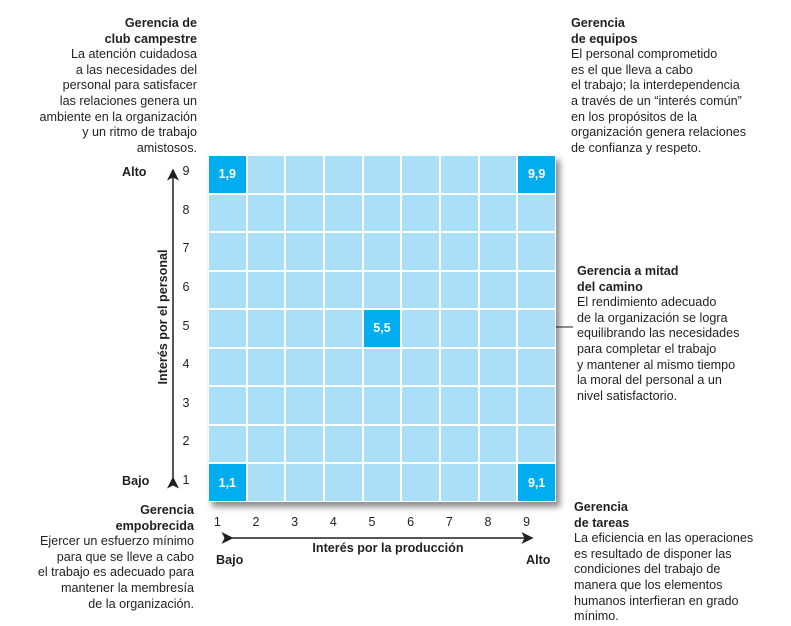  I want to click on y-high-label: Alto, so click(134, 172).